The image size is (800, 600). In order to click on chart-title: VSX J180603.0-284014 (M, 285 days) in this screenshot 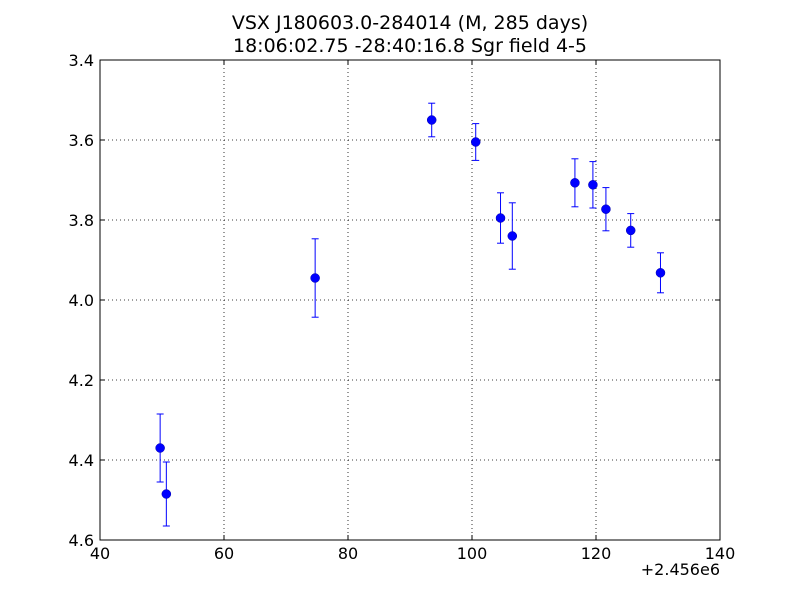, I will do `click(410, 23)`.